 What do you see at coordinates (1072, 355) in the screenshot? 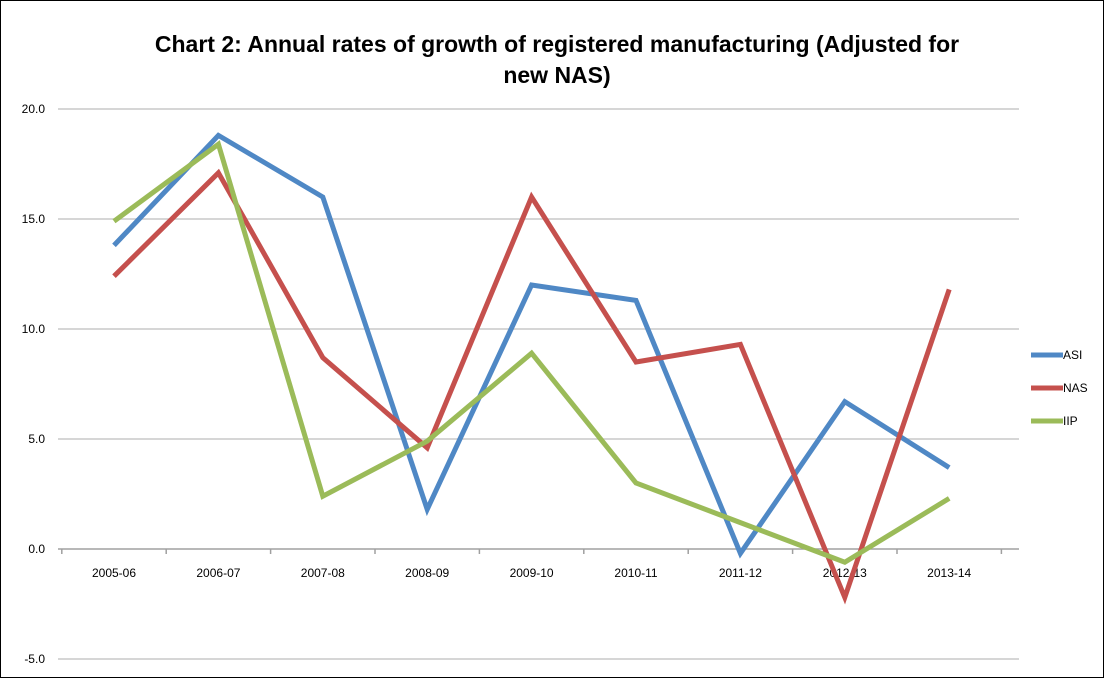
I see `legend-label-asi: ASI` at bounding box center [1072, 355].